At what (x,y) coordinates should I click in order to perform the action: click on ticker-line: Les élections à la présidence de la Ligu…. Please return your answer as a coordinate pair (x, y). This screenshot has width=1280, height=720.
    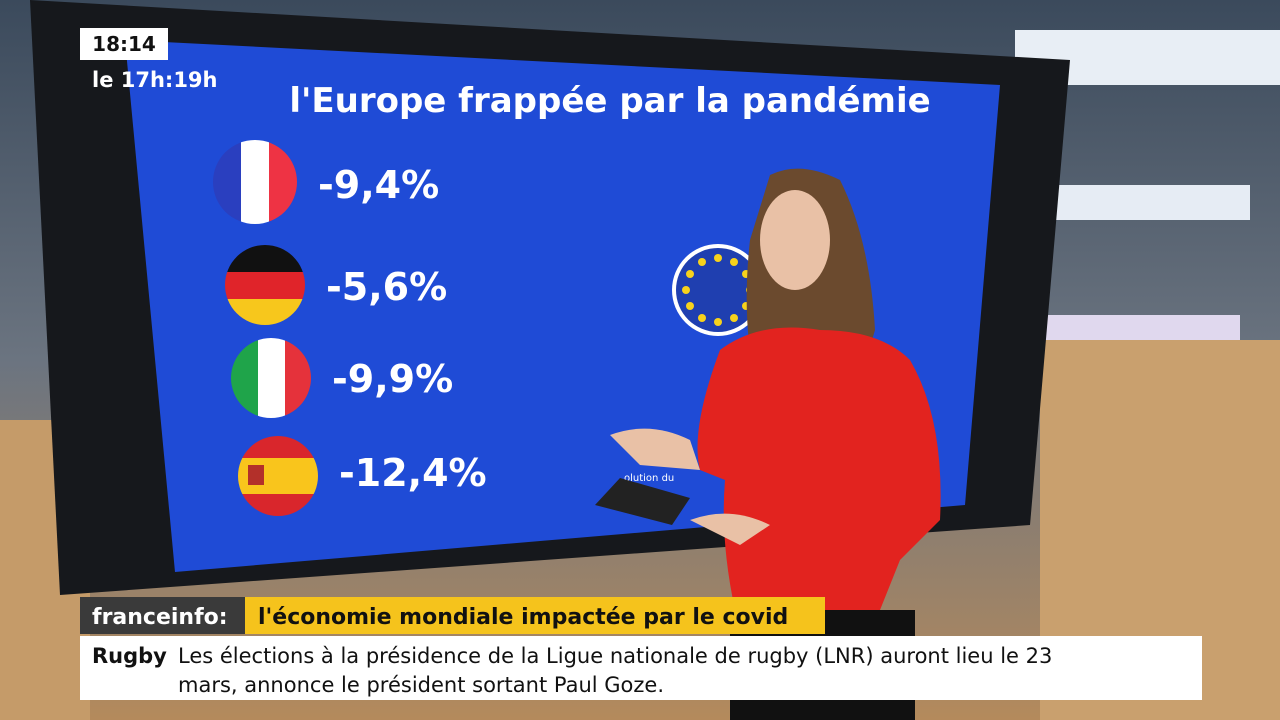
    Looking at the image, I should click on (615, 656).